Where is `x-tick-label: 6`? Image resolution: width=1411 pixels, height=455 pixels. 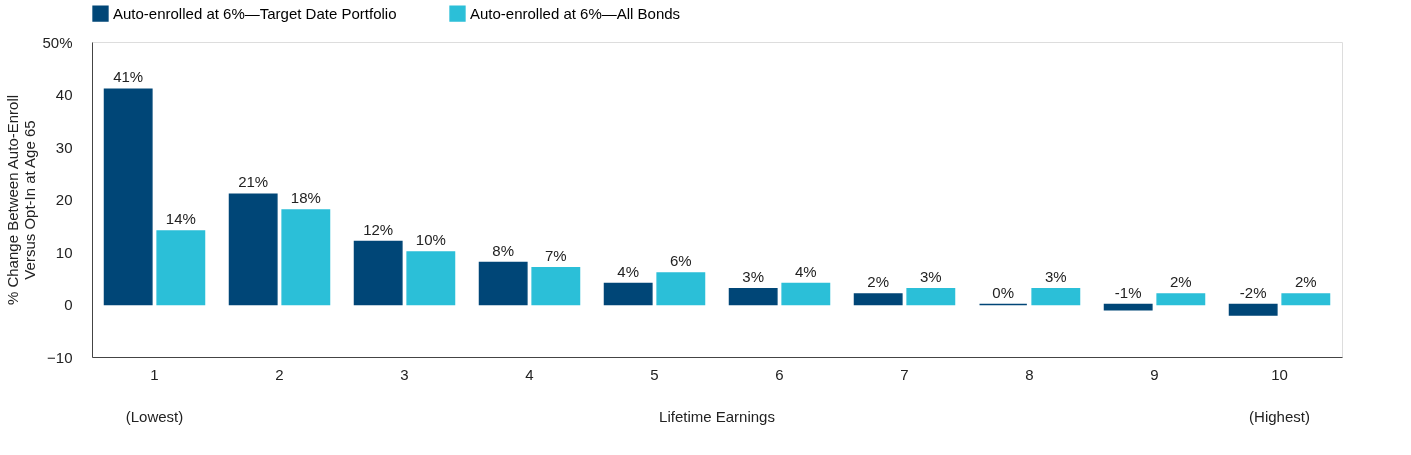
x-tick-label: 6 is located at coordinates (779, 374).